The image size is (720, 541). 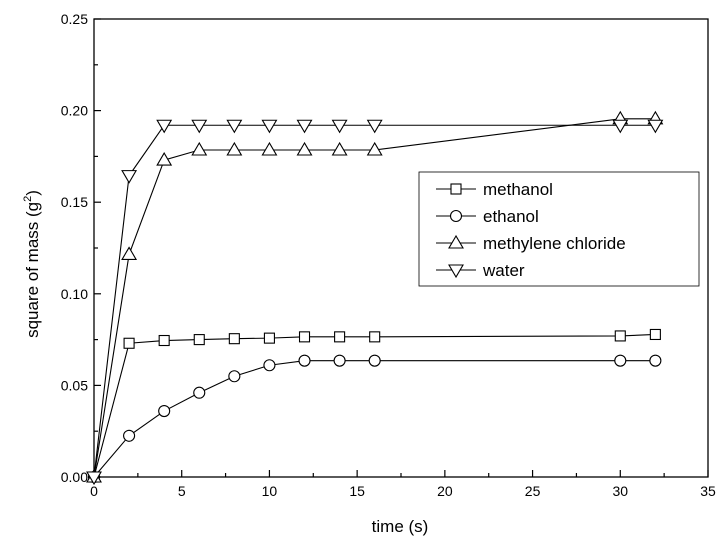 What do you see at coordinates (357, 491) in the screenshot?
I see `x-tick-label: 15` at bounding box center [357, 491].